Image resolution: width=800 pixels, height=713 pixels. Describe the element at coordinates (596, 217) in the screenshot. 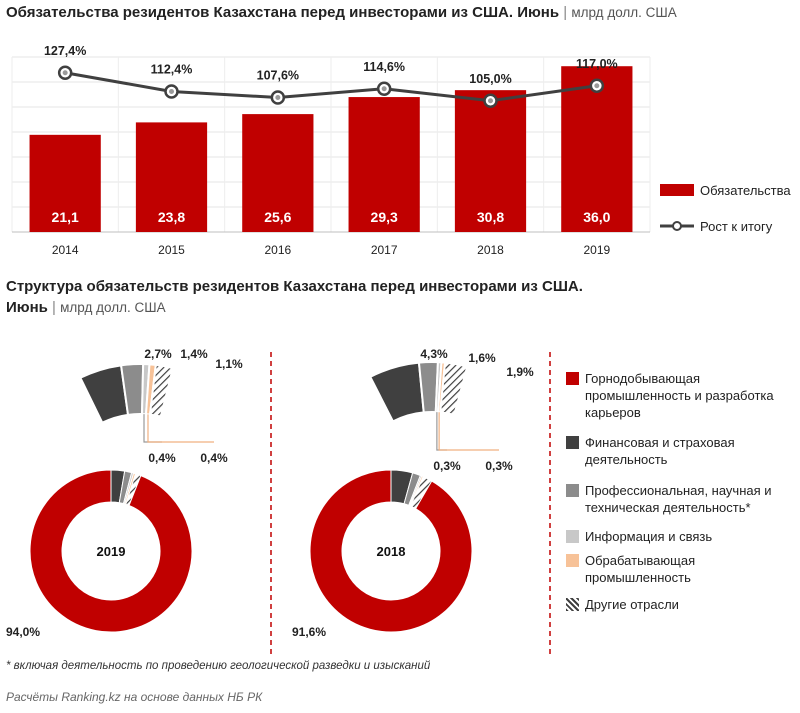

I see `bar-value-label: 36,0` at that location.